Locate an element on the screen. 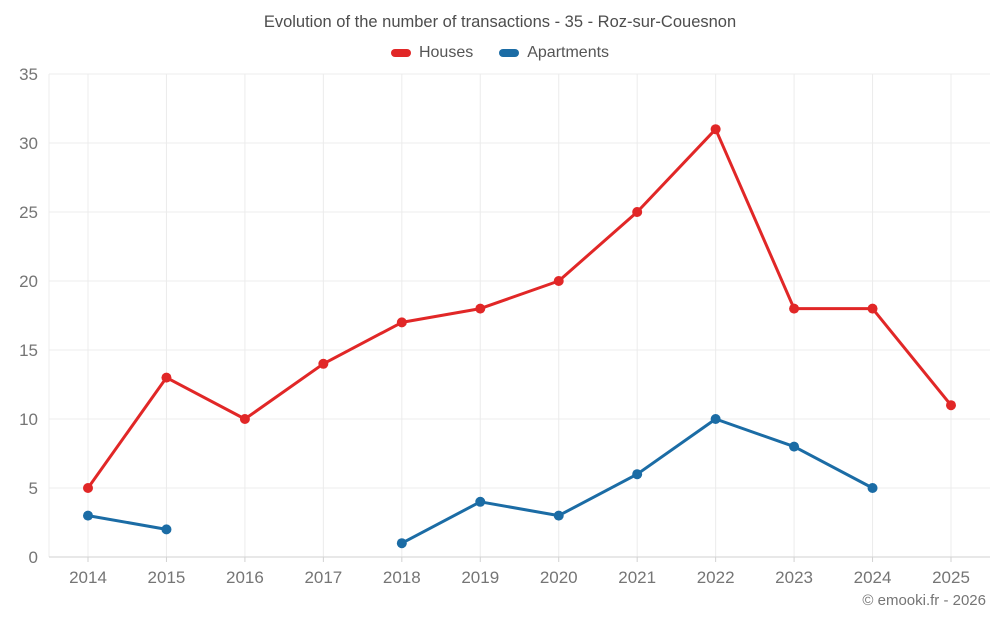 The height and width of the screenshot is (625, 1000). x-tick-label: 2022 is located at coordinates (716, 577).